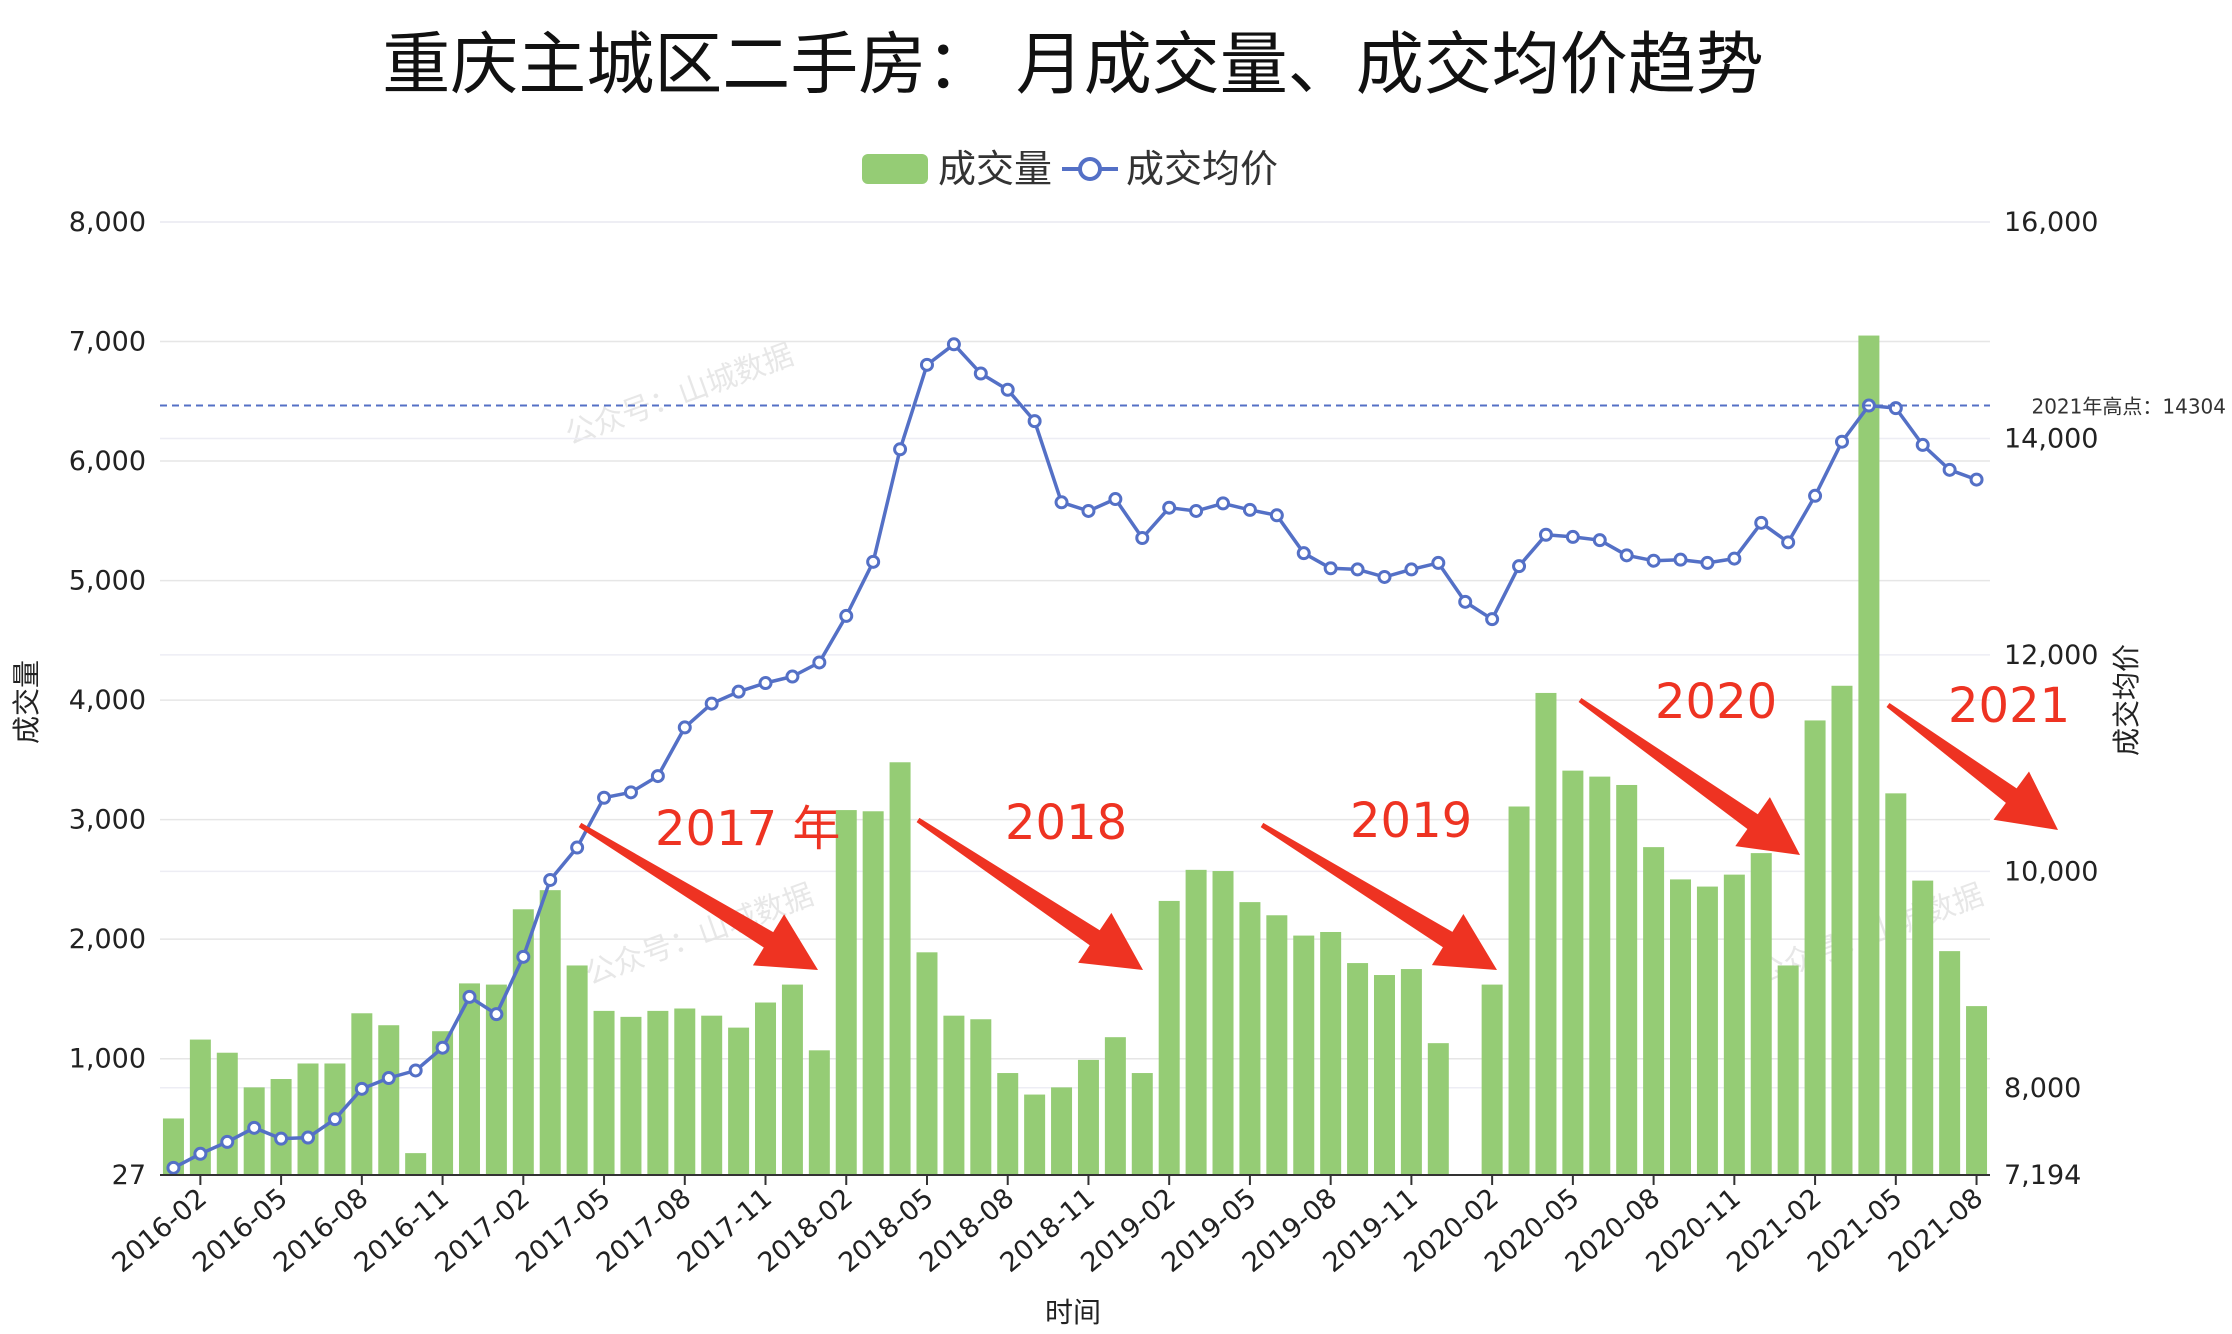 The height and width of the screenshot is (1334, 2232). Describe the element at coordinates (895, 169) in the screenshot. I see `legend-swatch-volume` at that location.